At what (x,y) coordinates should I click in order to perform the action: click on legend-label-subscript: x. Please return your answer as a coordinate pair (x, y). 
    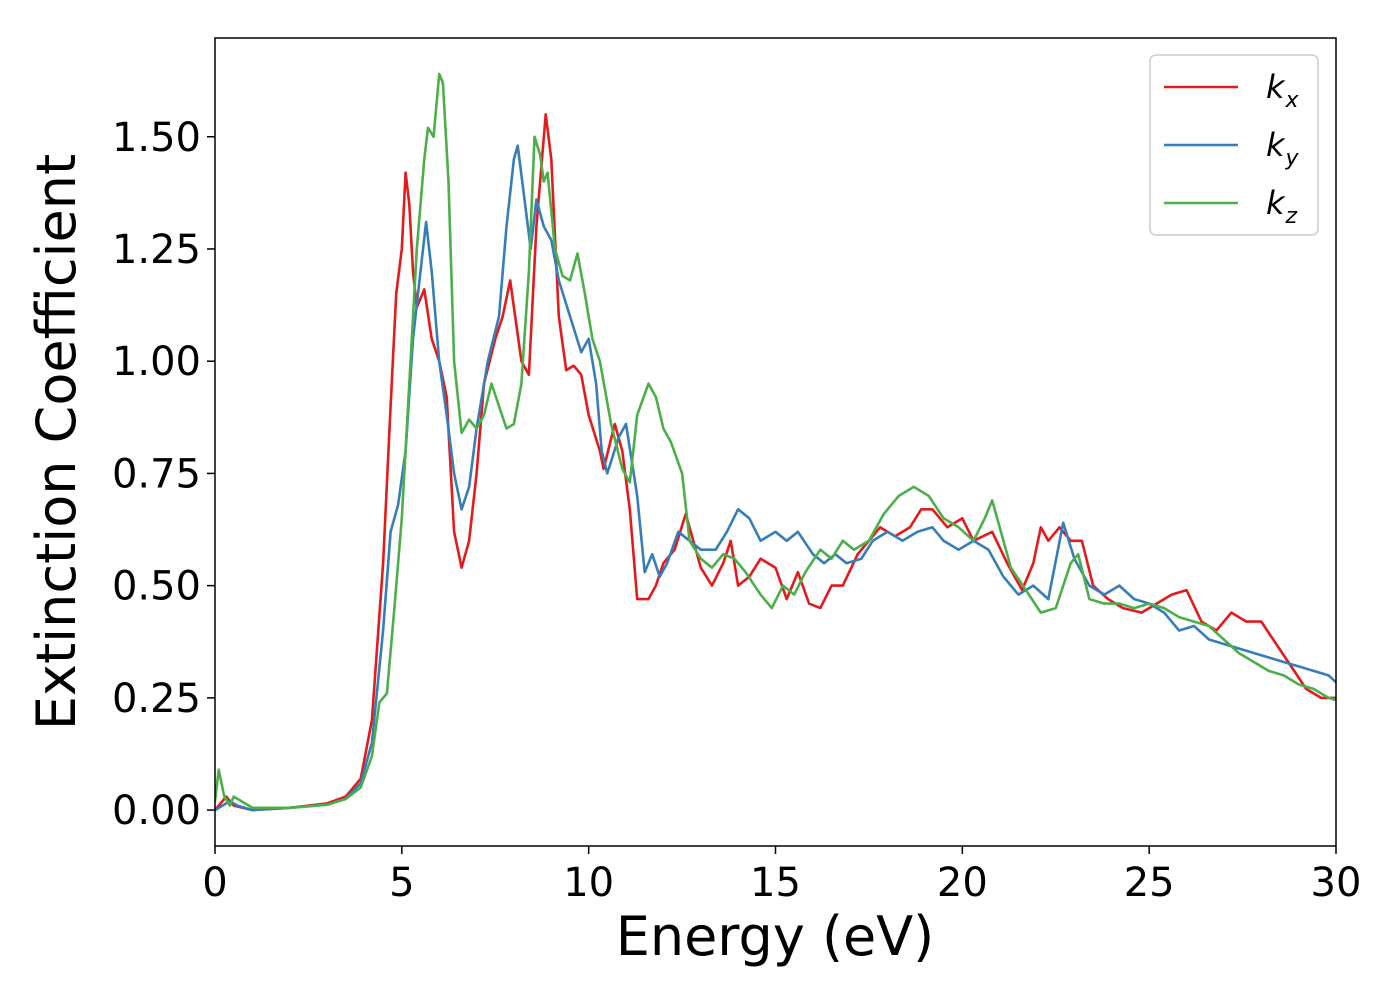
    Looking at the image, I should click on (1292, 100).